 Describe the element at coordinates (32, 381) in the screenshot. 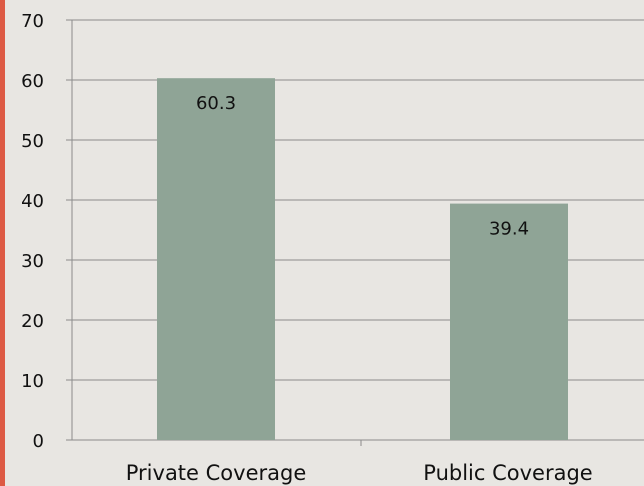

I see `y-tick-label: 10` at that location.